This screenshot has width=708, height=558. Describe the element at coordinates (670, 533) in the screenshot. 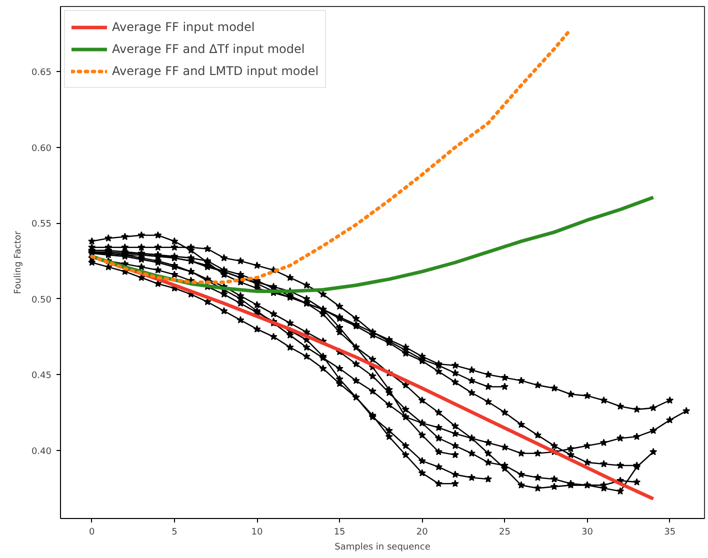

I see `x-tick-label: 35` at that location.